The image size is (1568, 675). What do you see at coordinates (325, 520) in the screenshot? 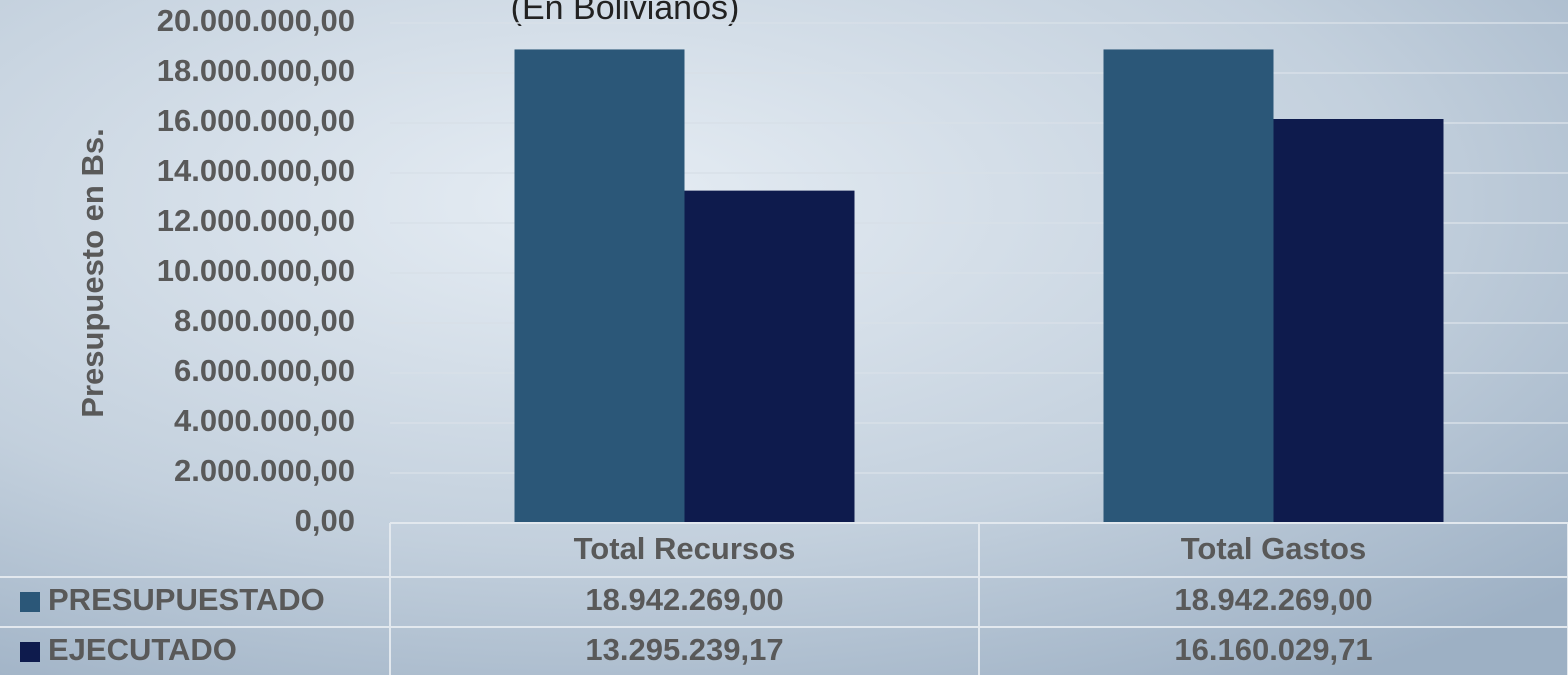
I see `y-tick-label: 0,00` at bounding box center [325, 520].